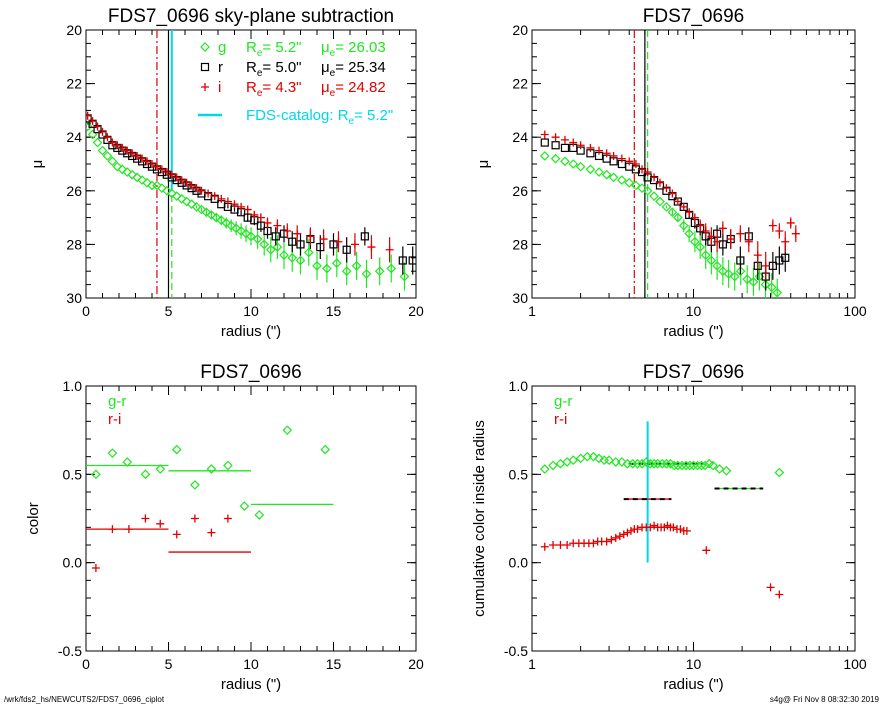 This screenshot has width=885, height=708. What do you see at coordinates (250, 372) in the screenshot?
I see `chart-title: FDS7_0696` at bounding box center [250, 372].